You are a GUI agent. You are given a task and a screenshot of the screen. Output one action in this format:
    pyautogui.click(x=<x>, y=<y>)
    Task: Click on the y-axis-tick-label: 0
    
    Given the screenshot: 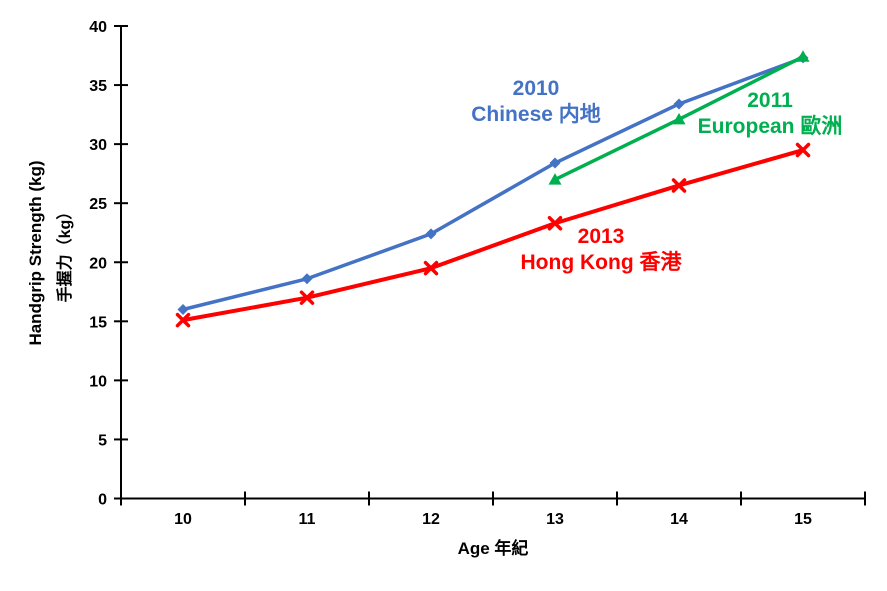 What is the action you would take?
    pyautogui.click(x=102, y=500)
    